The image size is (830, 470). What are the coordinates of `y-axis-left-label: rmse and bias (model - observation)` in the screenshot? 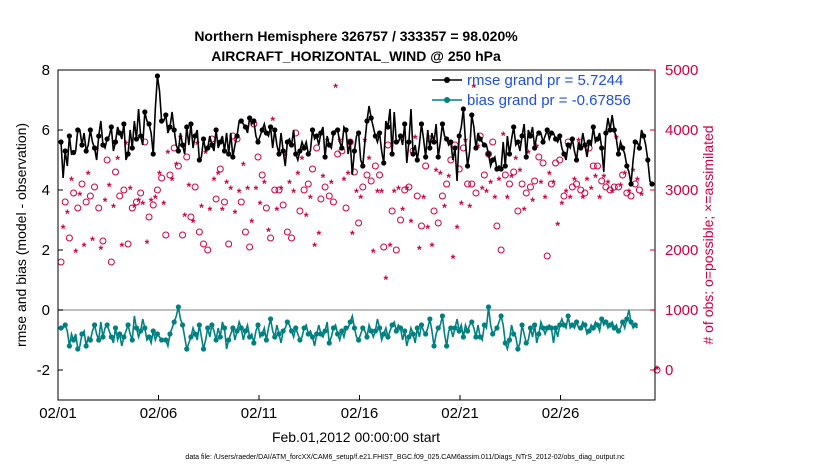 It's located at (21, 235).